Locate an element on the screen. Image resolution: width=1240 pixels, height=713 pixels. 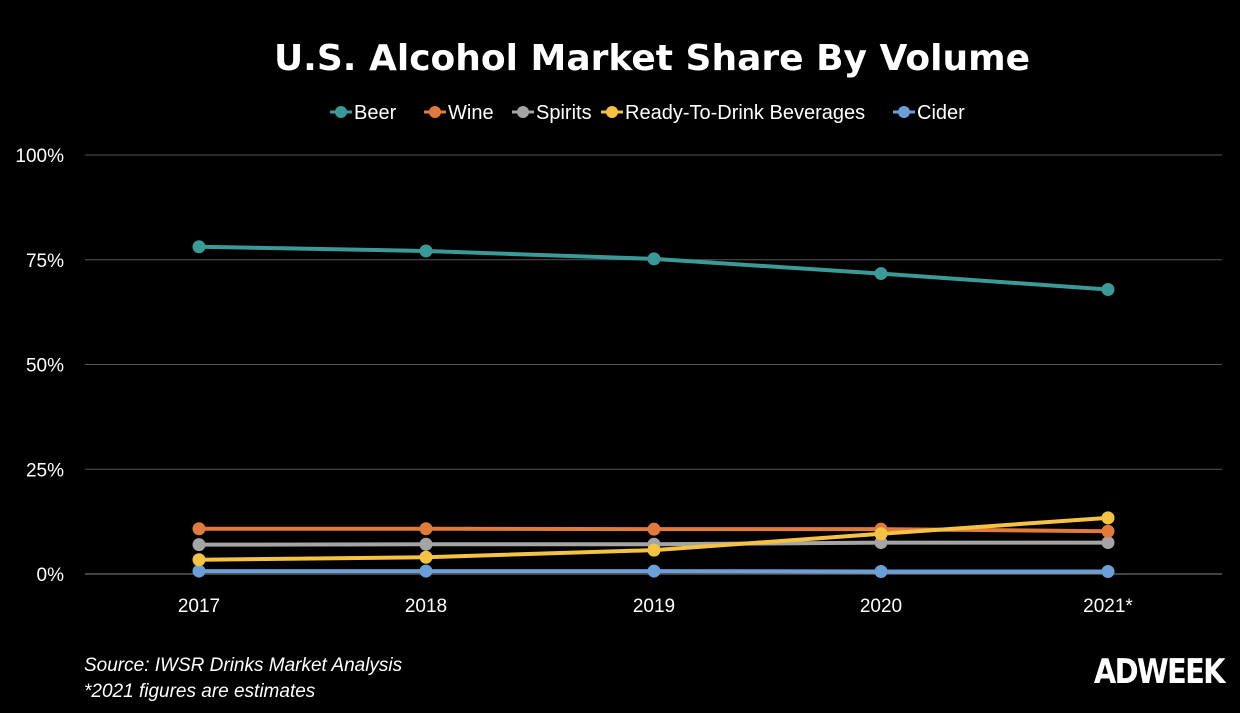
legend-label: Ready-To-Drink Beverages is located at coordinates (745, 113).